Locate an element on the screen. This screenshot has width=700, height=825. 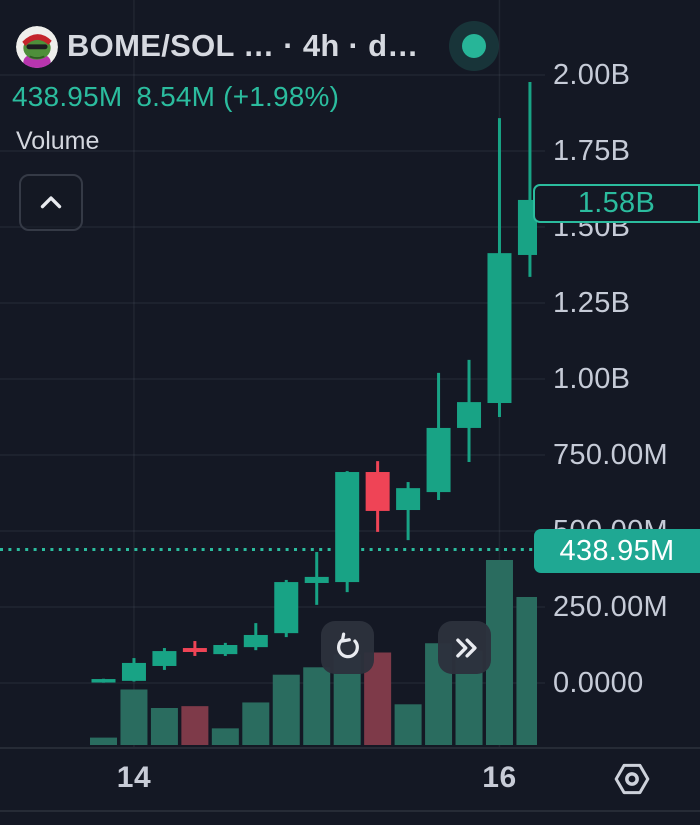
refresh-button is located at coordinates (347, 647).